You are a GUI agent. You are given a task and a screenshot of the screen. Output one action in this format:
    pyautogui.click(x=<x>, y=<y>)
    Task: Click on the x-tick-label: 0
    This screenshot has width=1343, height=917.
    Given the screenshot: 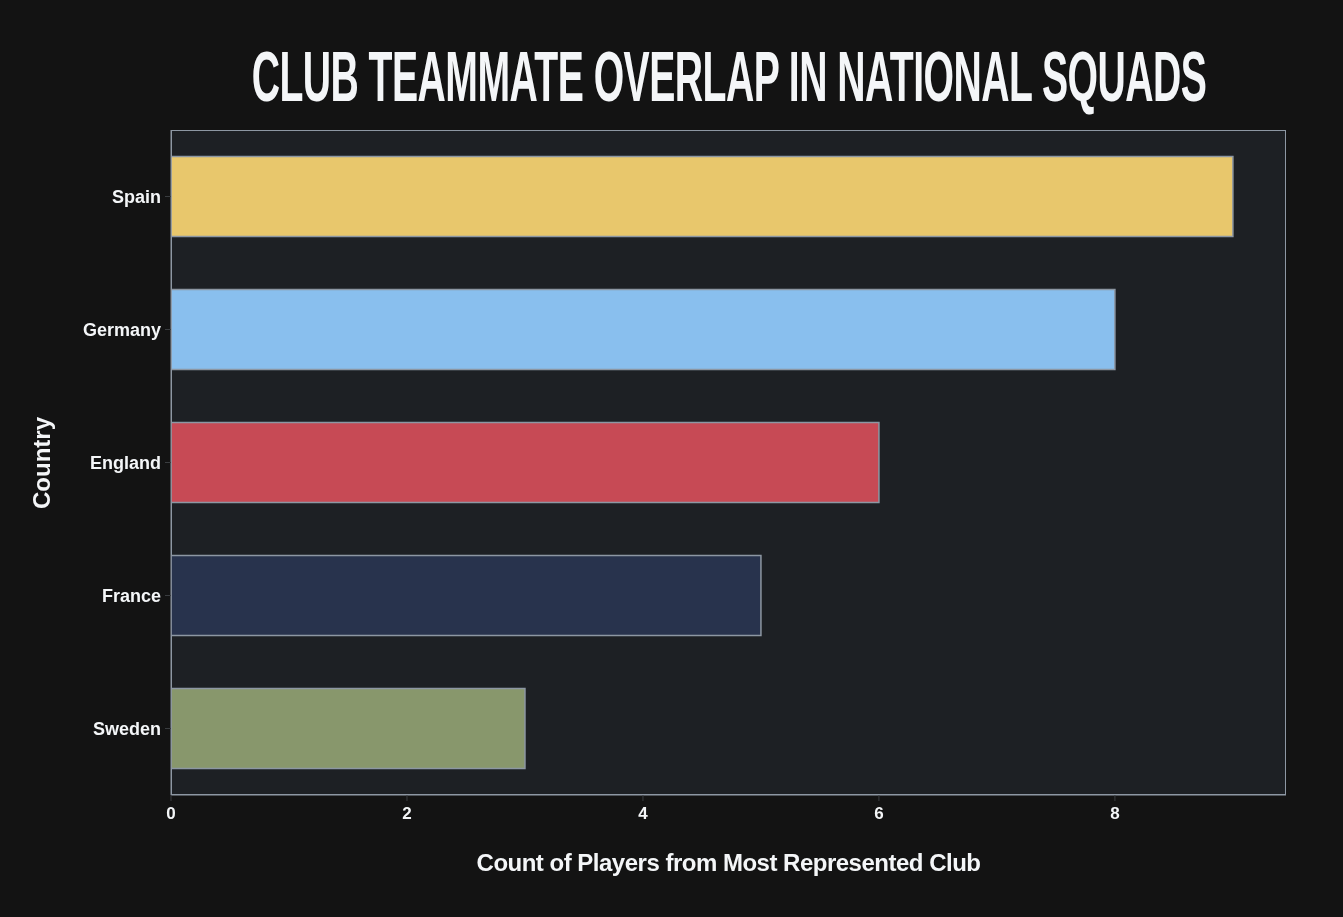 What is the action you would take?
    pyautogui.click(x=171, y=814)
    